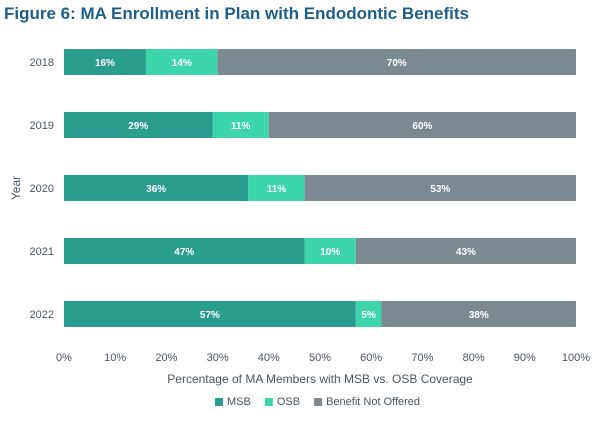 The image size is (600, 421). I want to click on legend-swatch-benefit-not-offered, so click(318, 402).